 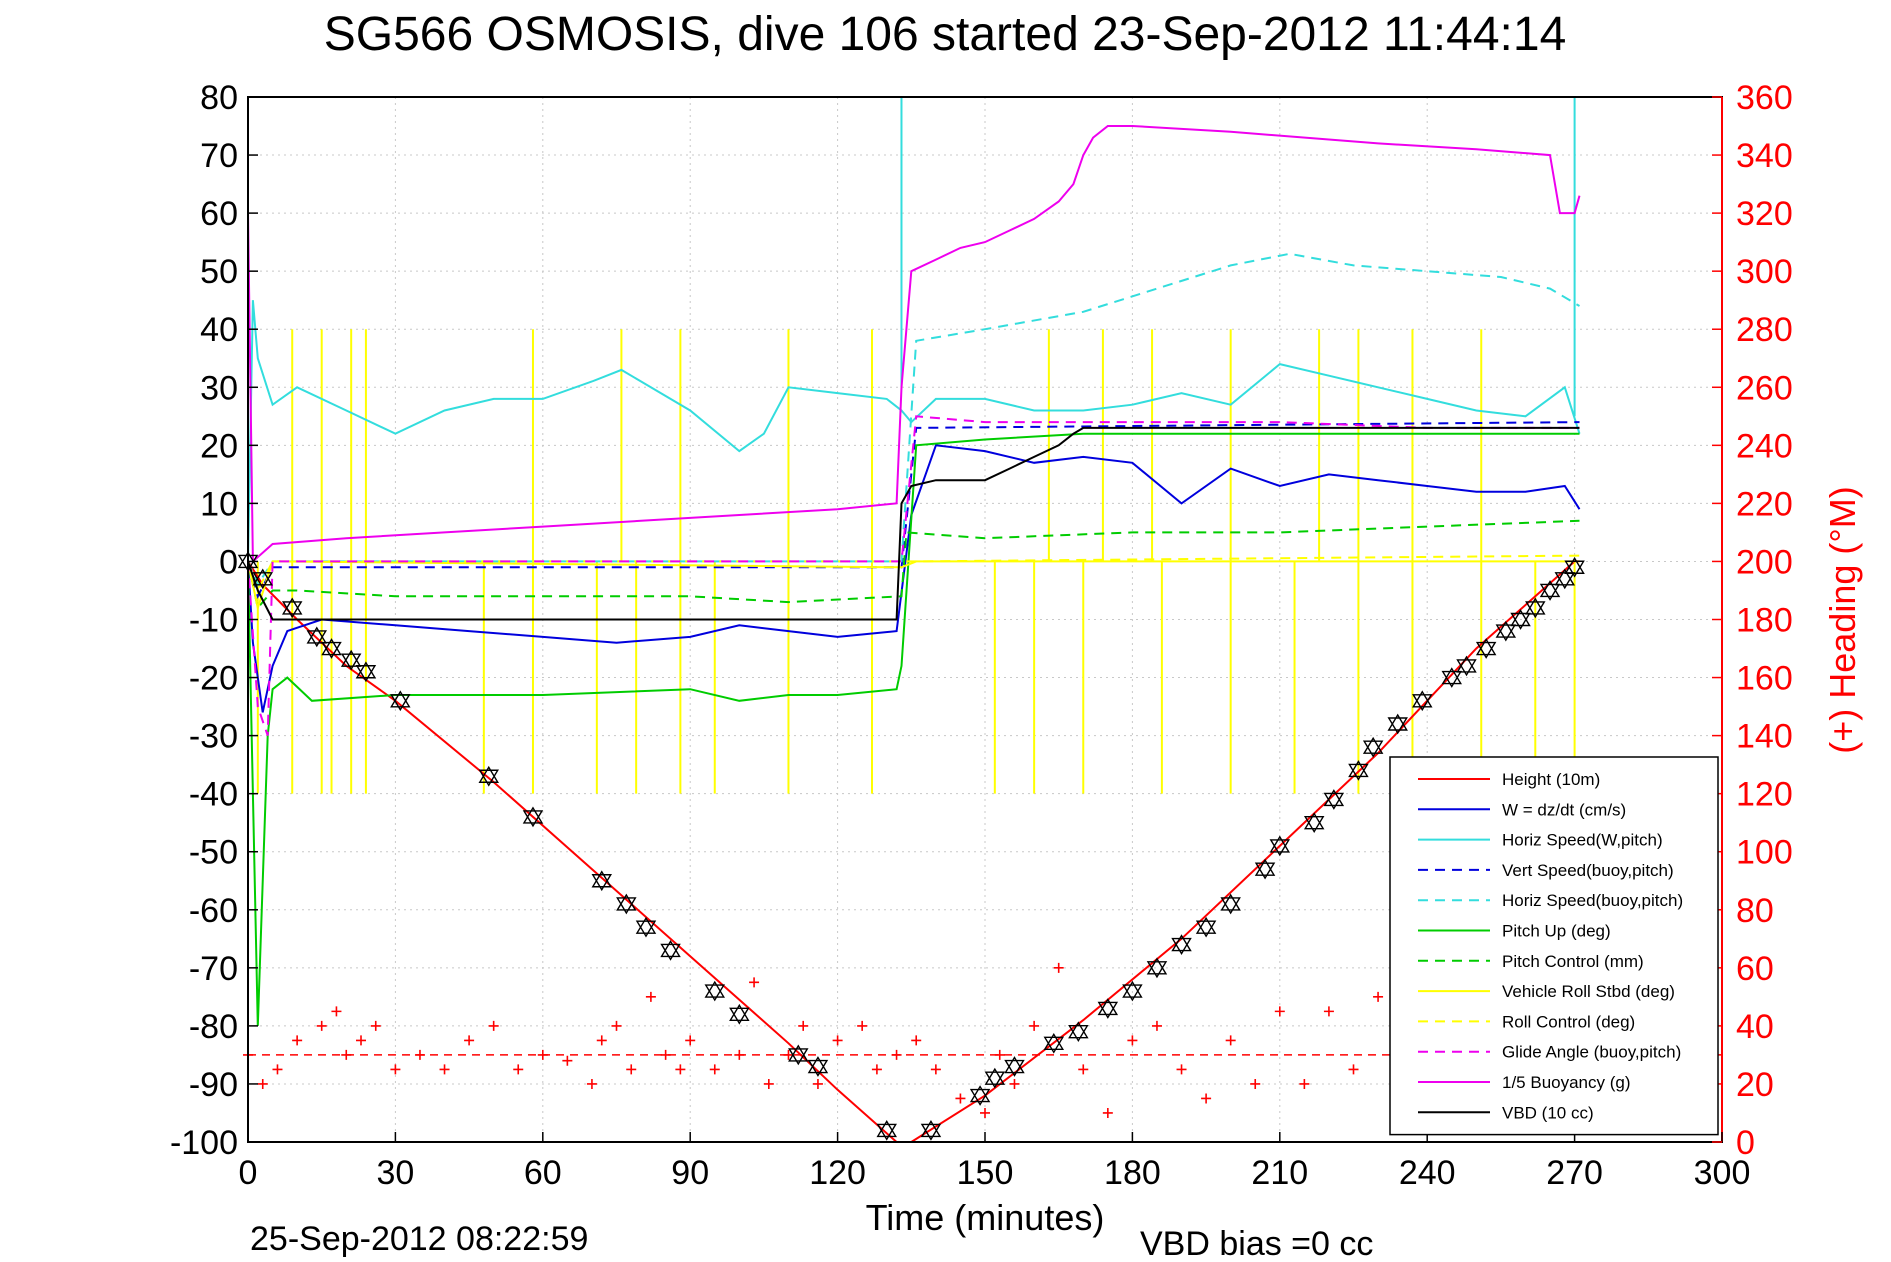 I want to click on x-axis-label: Time (minutes), so click(x=985, y=1217).